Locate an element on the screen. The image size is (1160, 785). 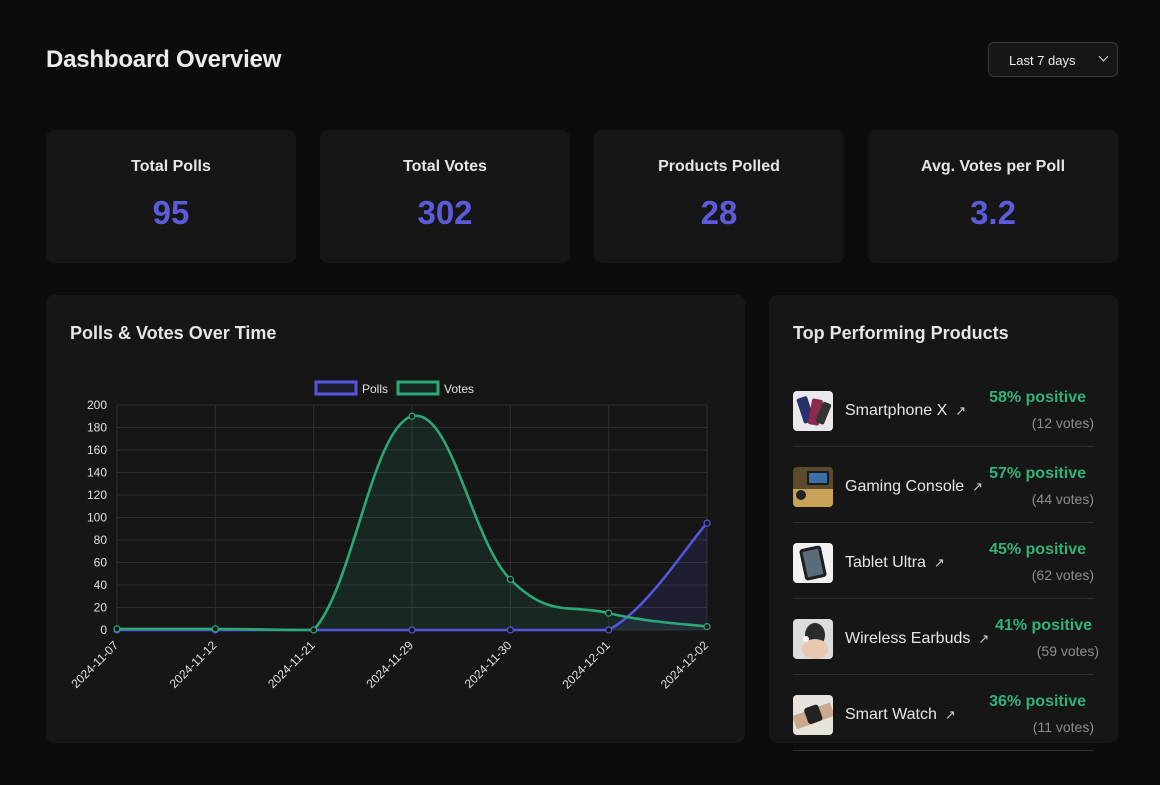
vote-count: (12 votes) is located at coordinates (1062, 423).